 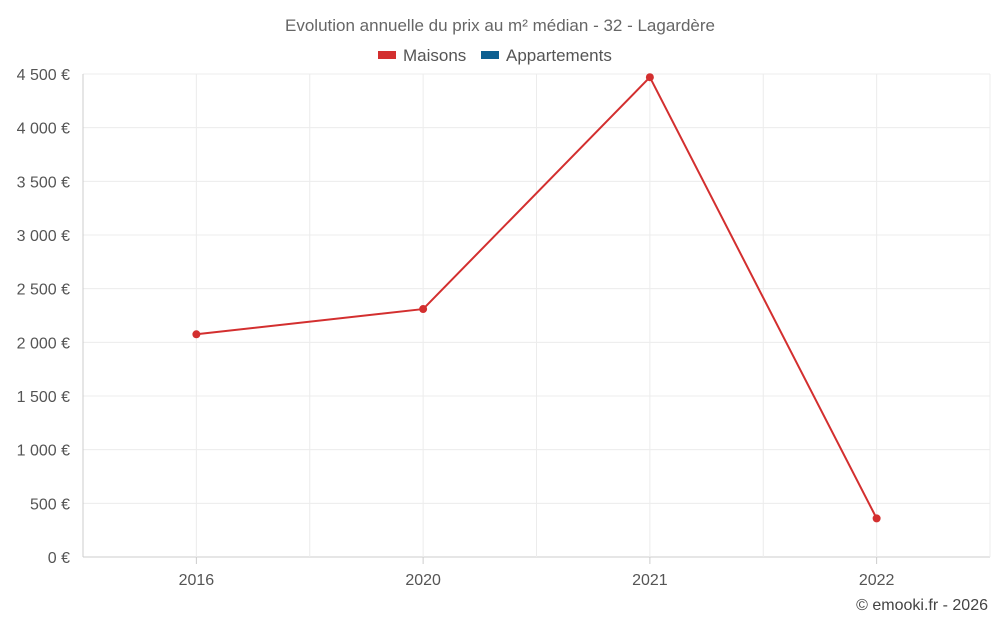 What do you see at coordinates (650, 580) in the screenshot?
I see `x-tick-label: 2021` at bounding box center [650, 580].